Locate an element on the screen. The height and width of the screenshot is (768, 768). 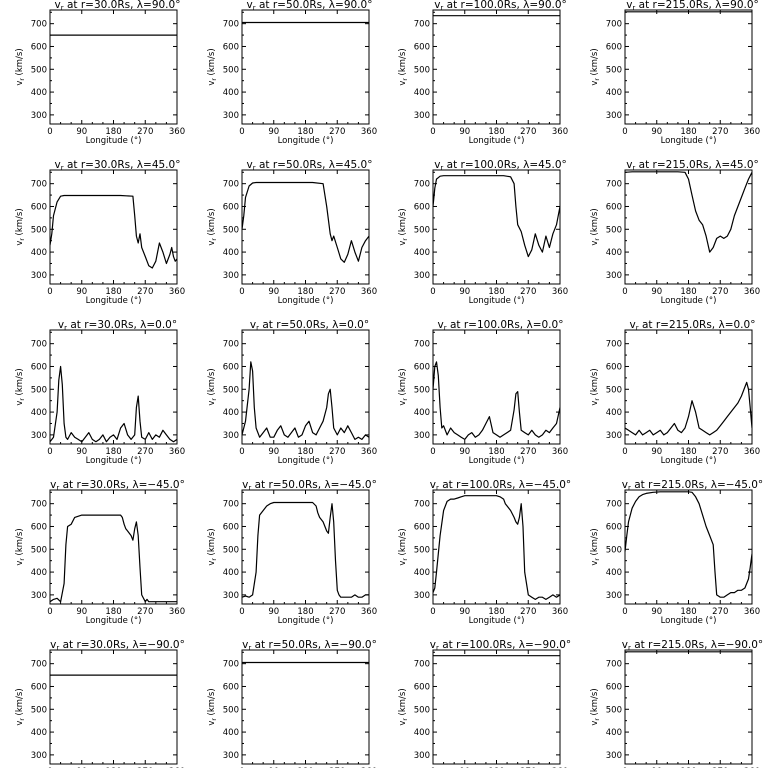
title-rest: at r=30.0Rs, λ=−45.0° is located at coordinates (122, 485).